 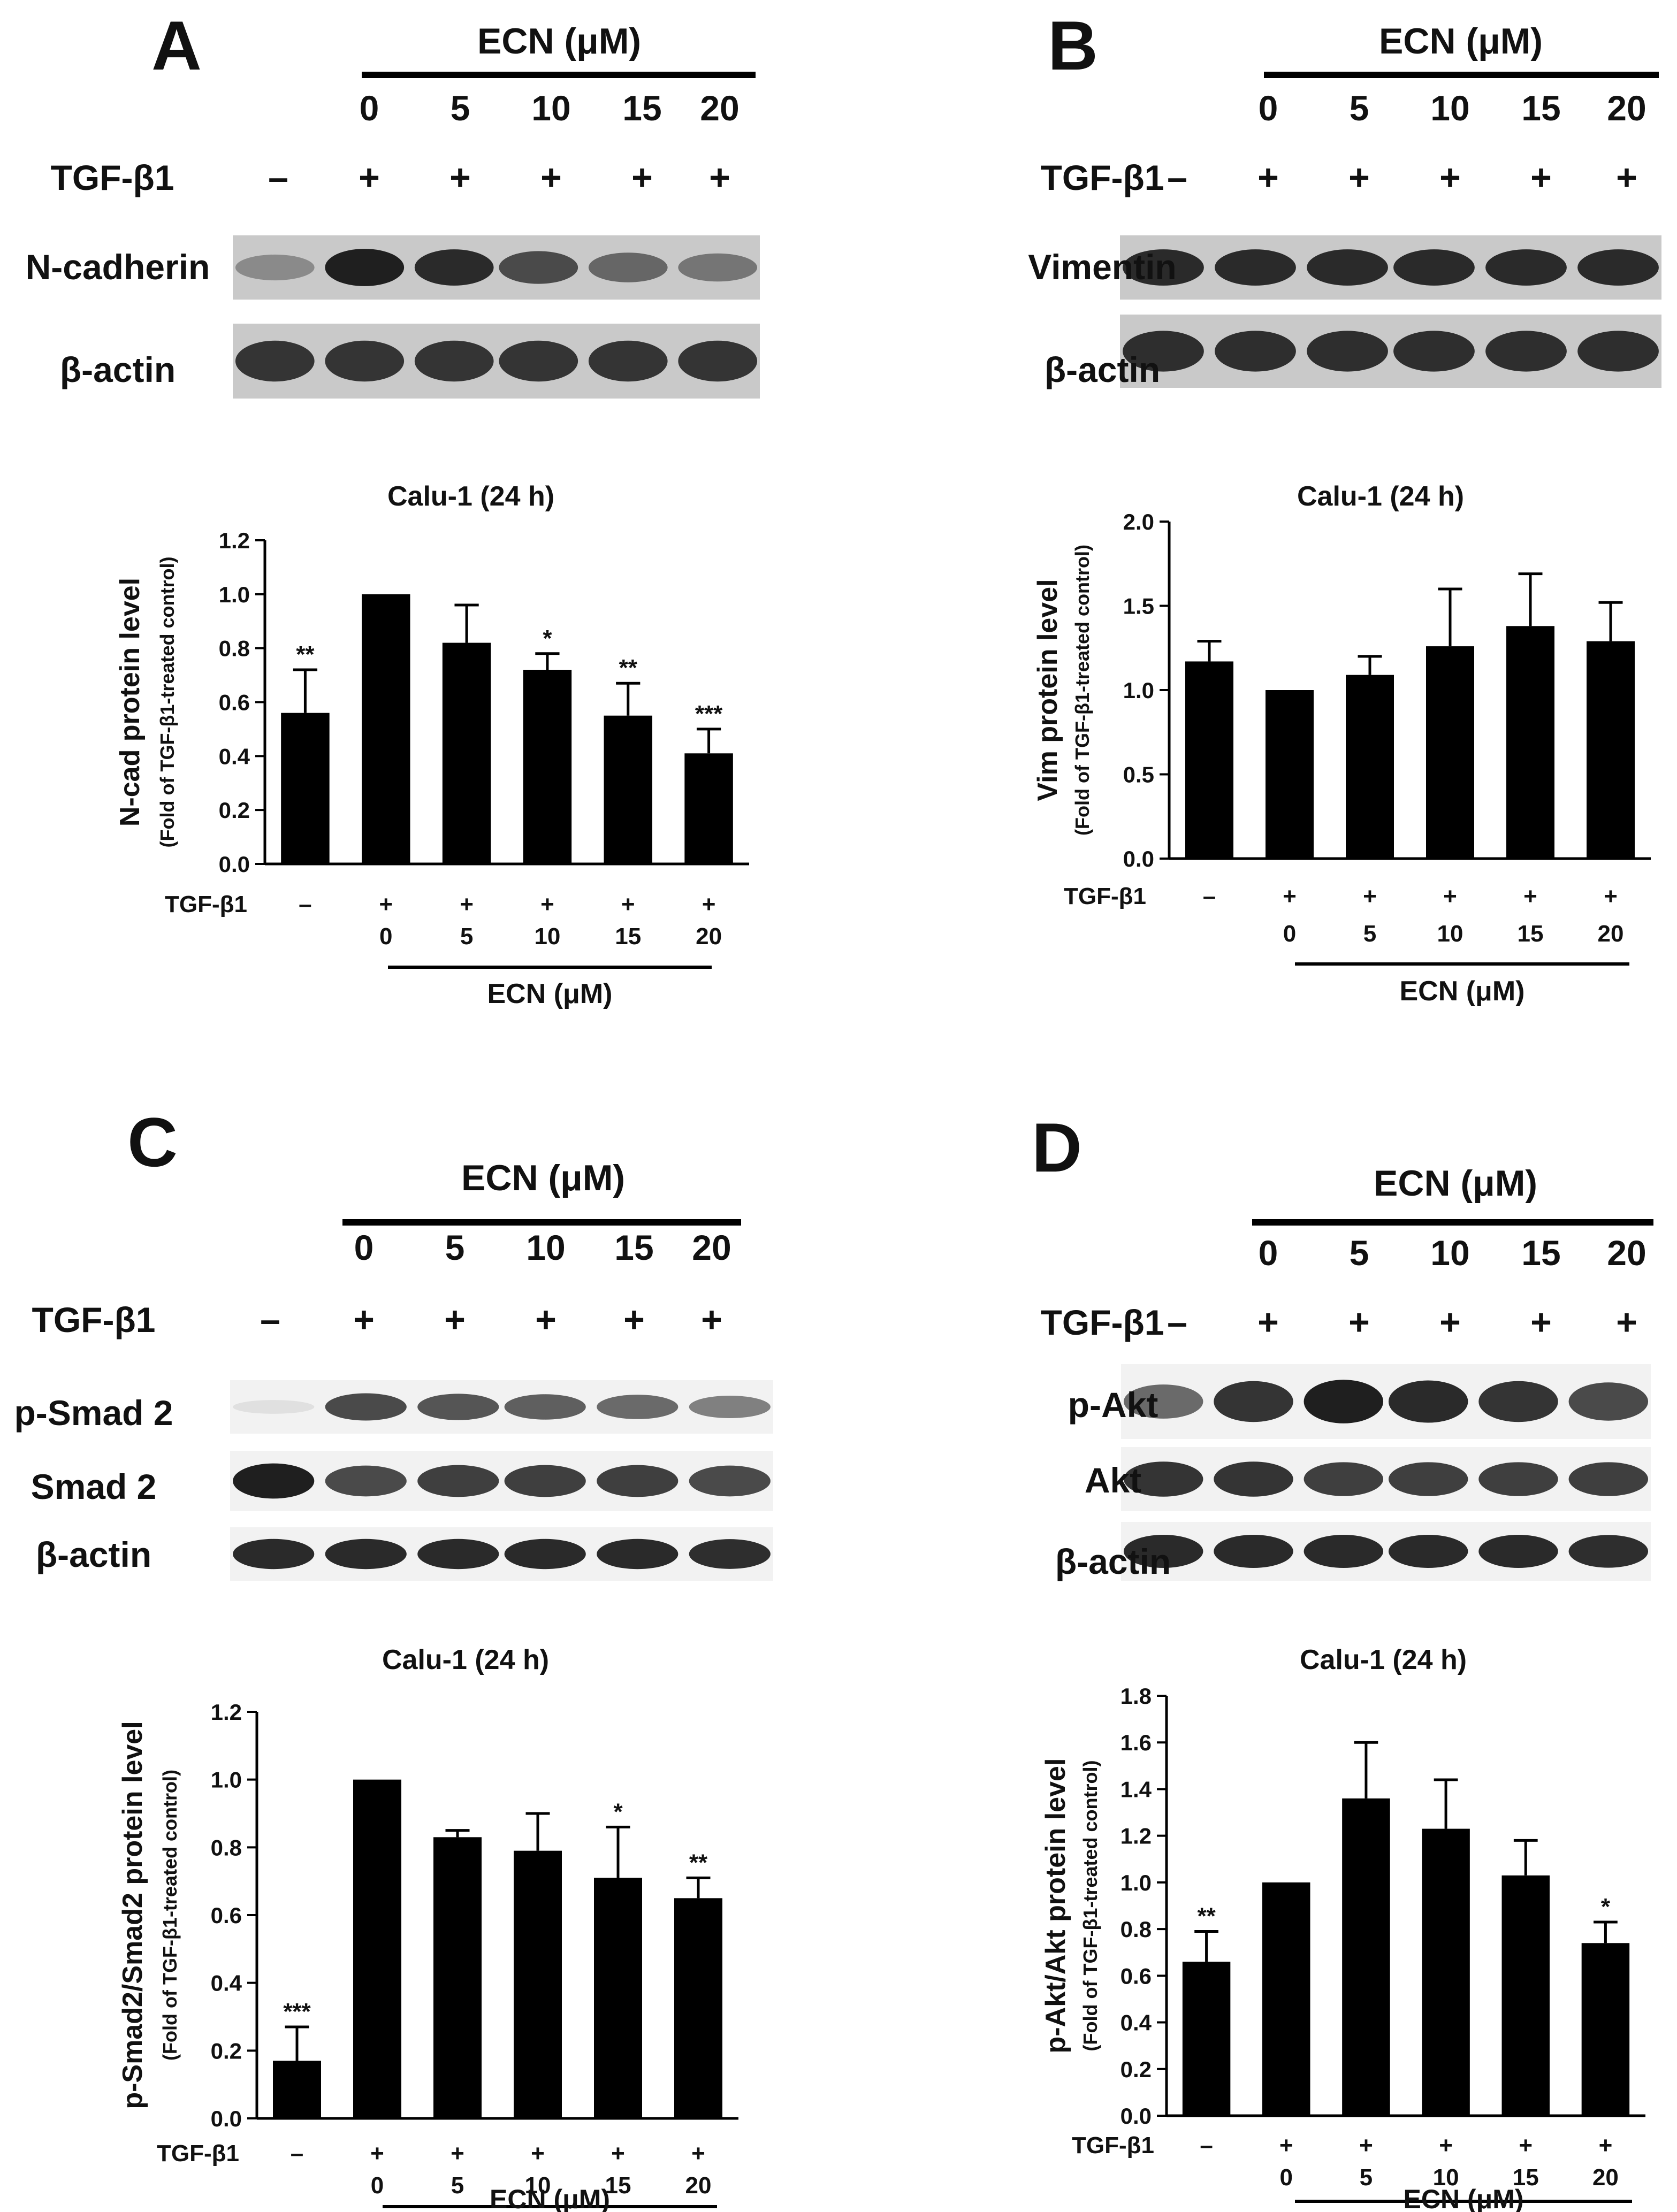 I want to click on dose-label: 5, so click(x=1359, y=1253).